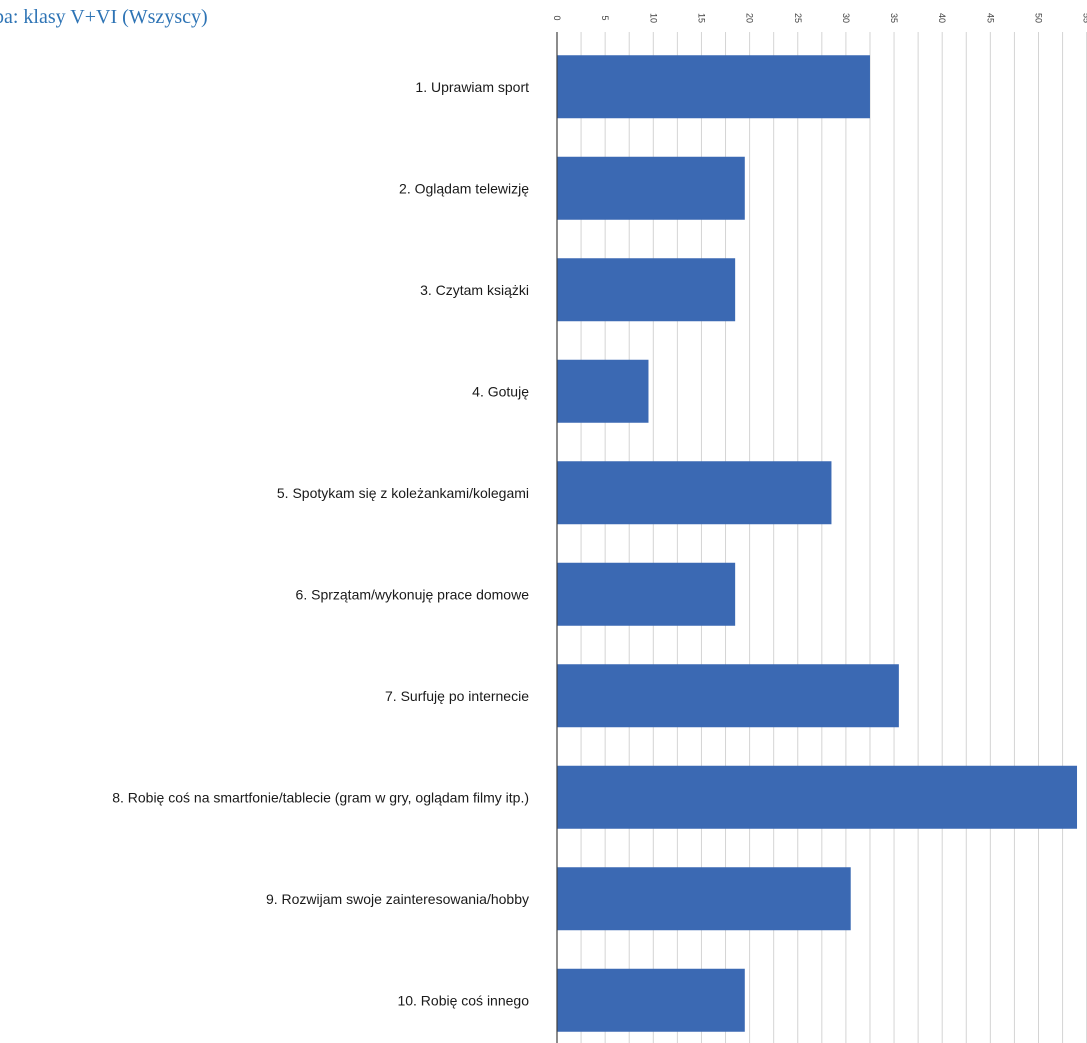 Image resolution: width=1087 pixels, height=1043 pixels. Describe the element at coordinates (653, 18) in the screenshot. I see `x-tick-label: 10` at that location.